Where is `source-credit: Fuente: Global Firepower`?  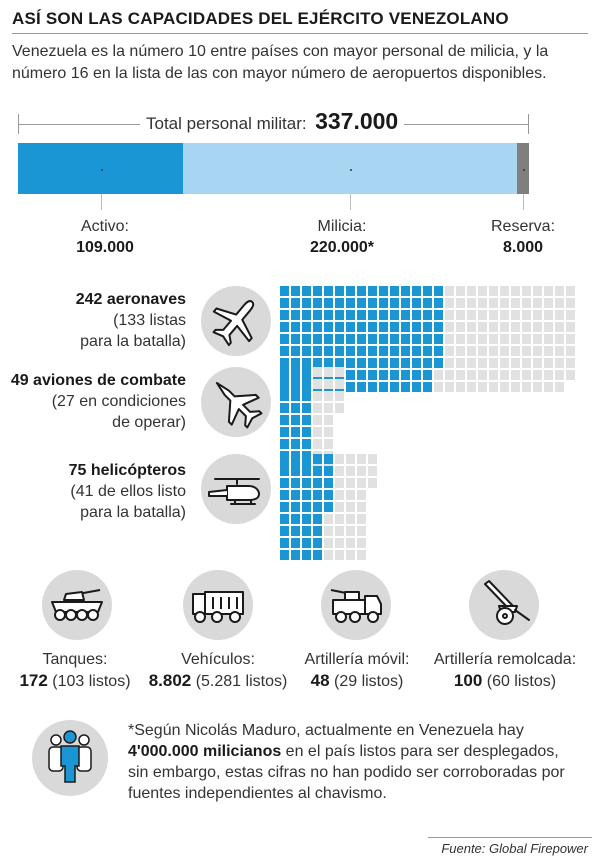 source-credit: Fuente: Global Firepower is located at coordinates (514, 848).